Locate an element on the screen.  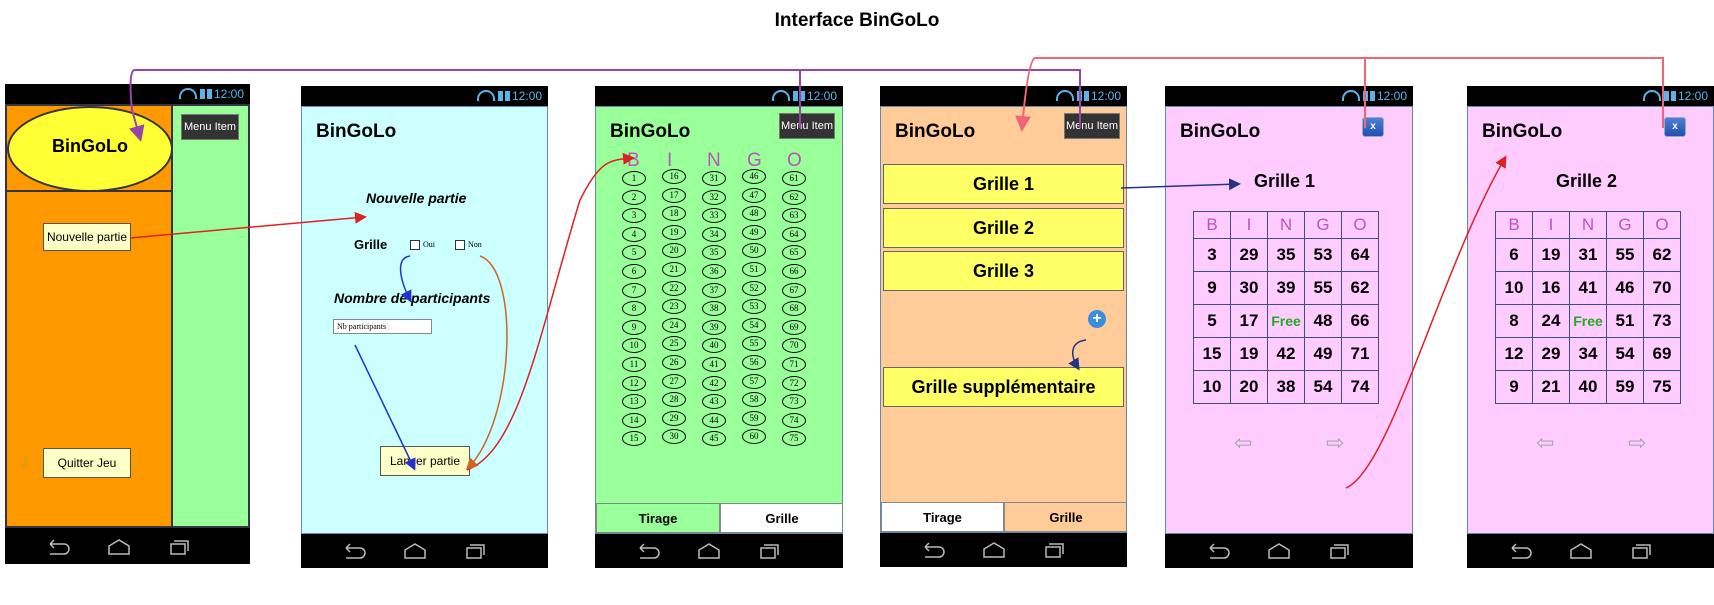
drawn-number-ball: 31 is located at coordinates (714, 178).